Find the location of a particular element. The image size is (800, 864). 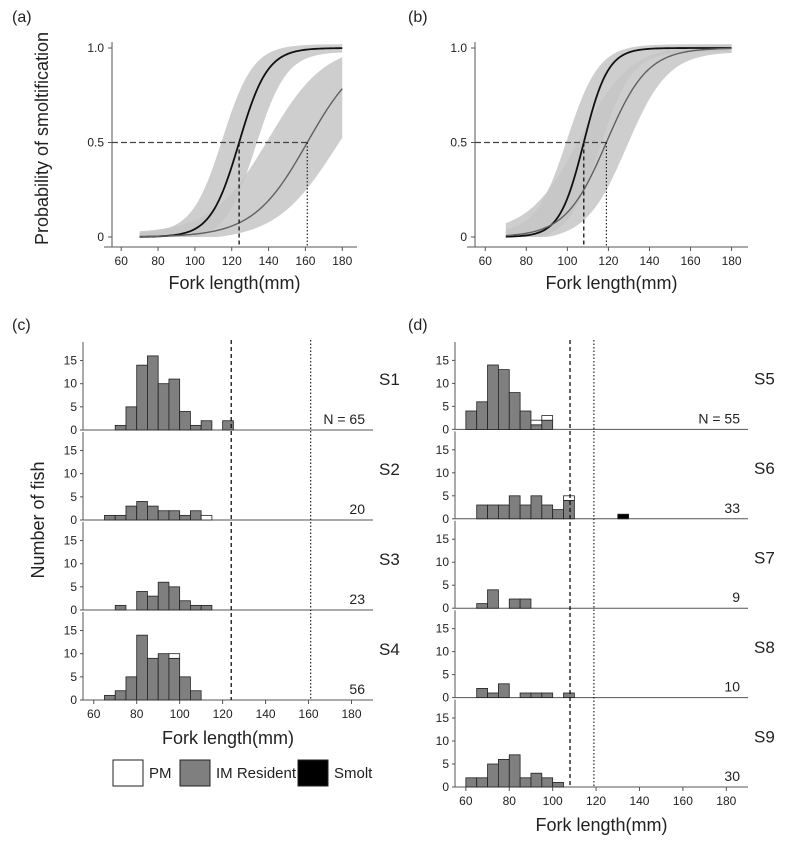

panel-label: (d) is located at coordinates (418, 325).